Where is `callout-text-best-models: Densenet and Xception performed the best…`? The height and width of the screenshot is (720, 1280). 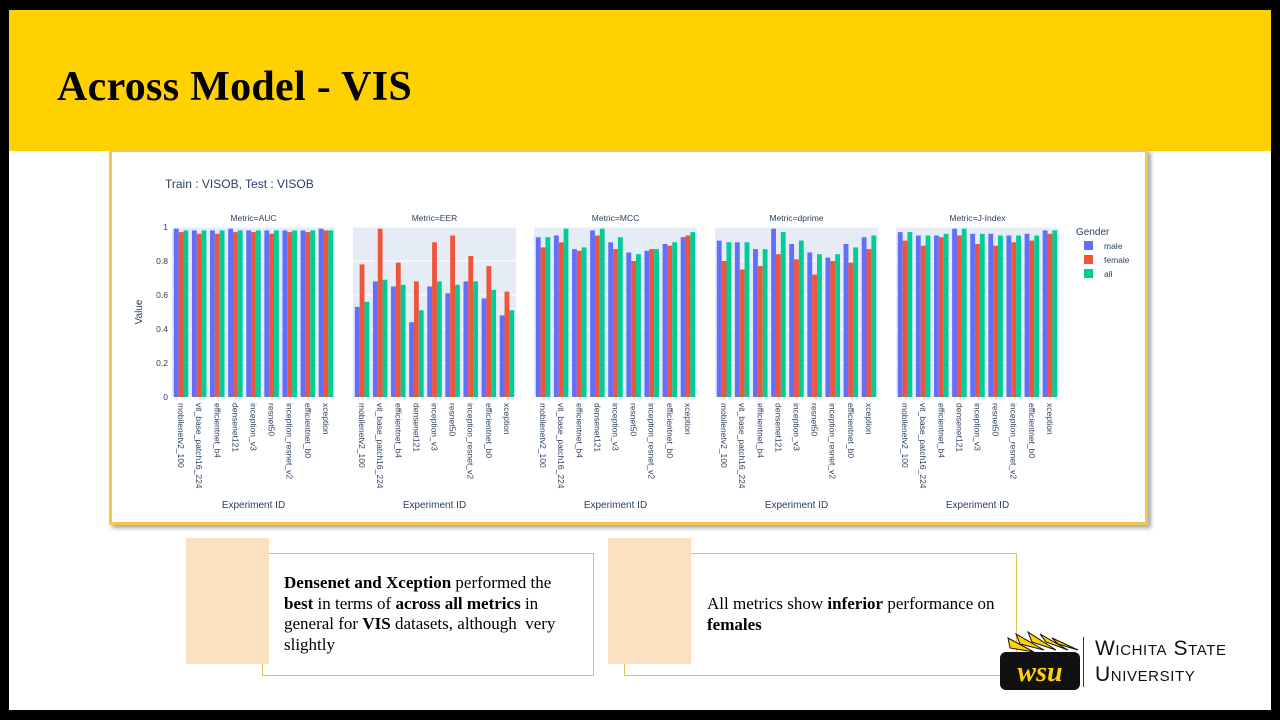 callout-text-best-models: Densenet and Xception performed the best… is located at coordinates (420, 613).